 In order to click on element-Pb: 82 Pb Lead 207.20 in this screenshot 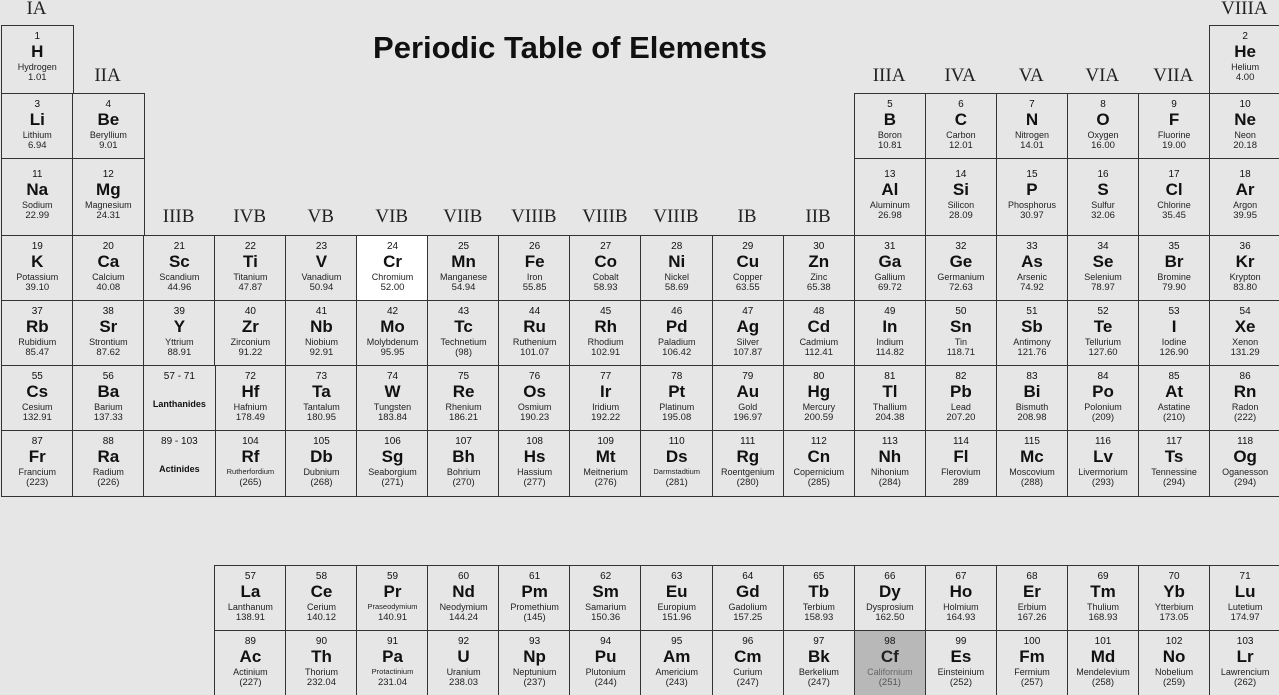, I will do `click(961, 398)`.